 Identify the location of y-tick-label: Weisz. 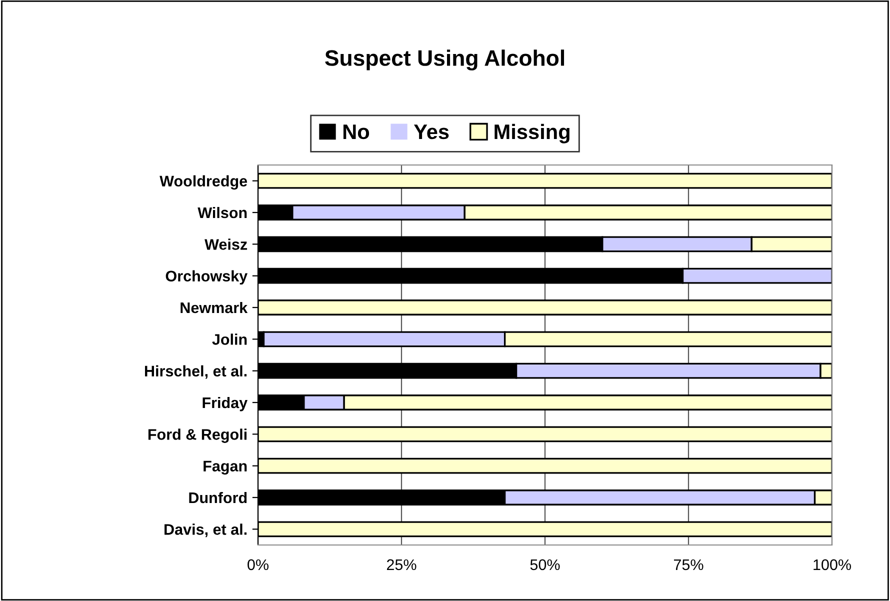
(226, 244).